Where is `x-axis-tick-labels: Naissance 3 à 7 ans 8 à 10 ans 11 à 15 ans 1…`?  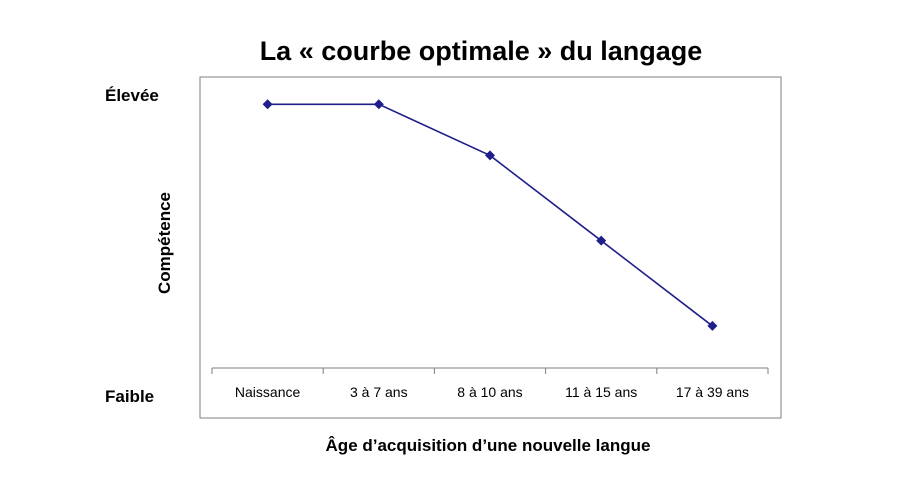 x-axis-tick-labels: Naissance 3 à 7 ans 8 à 10 ans 11 à 15 ans 1… is located at coordinates (492, 392).